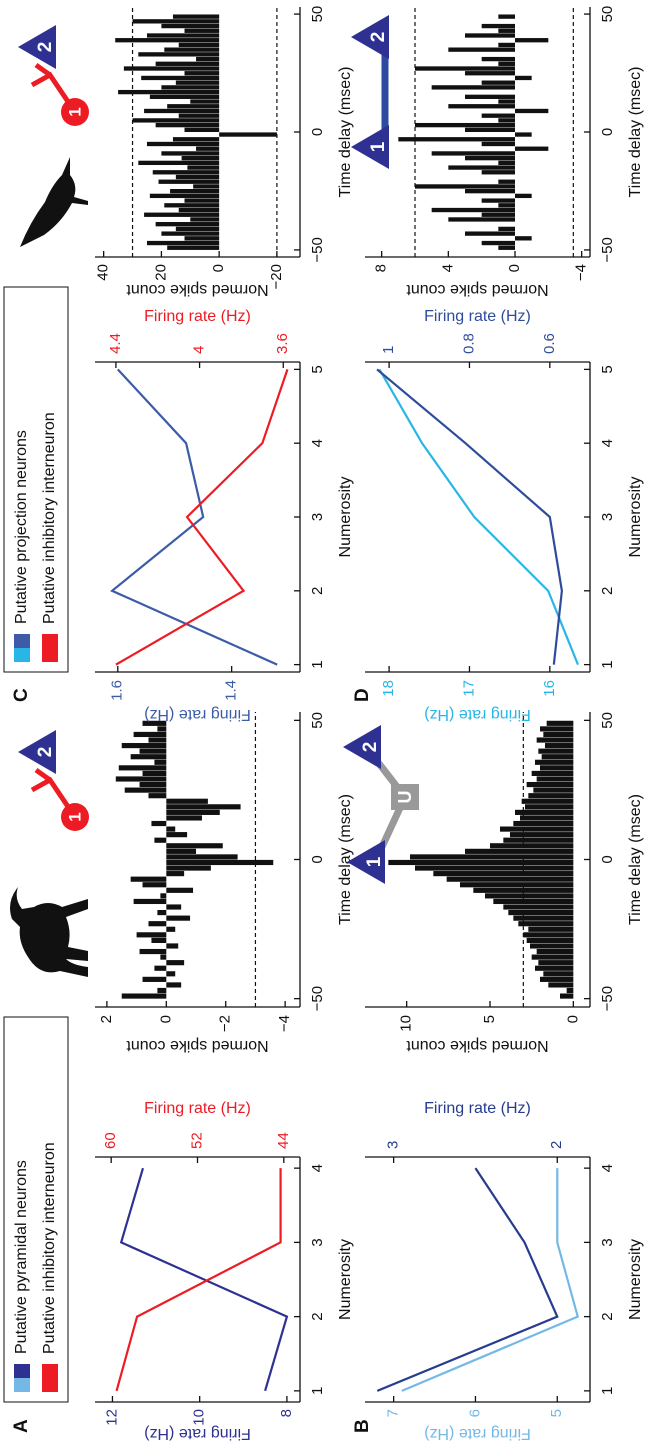 This screenshot has height=1447, width=669. Describe the element at coordinates (489, 1019) in the screenshot. I see `y-tick-label: 5` at that location.